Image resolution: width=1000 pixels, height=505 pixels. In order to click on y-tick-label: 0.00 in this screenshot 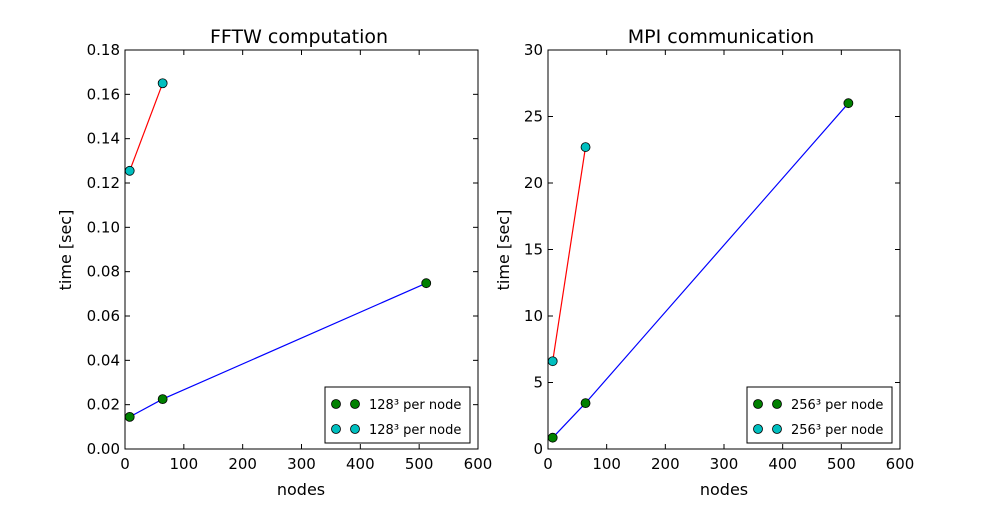, I will do `click(103, 449)`.